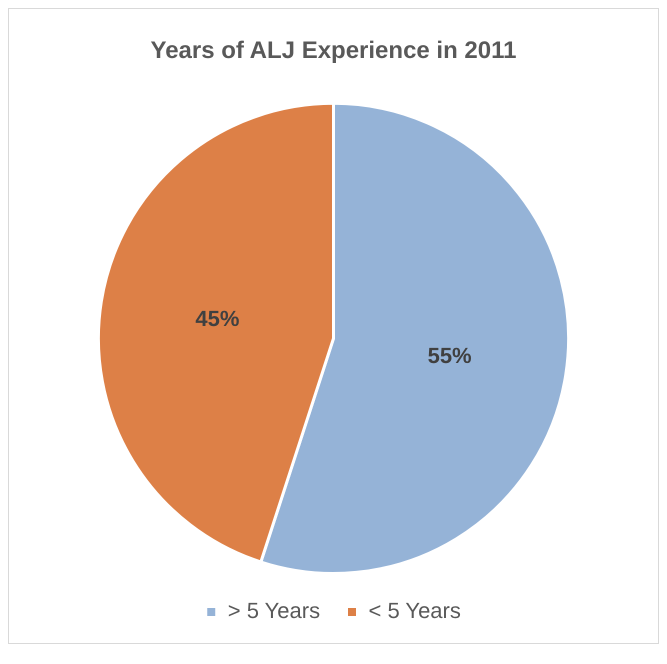  What do you see at coordinates (274, 611) in the screenshot?
I see `legend-label: > 5 Years` at bounding box center [274, 611].